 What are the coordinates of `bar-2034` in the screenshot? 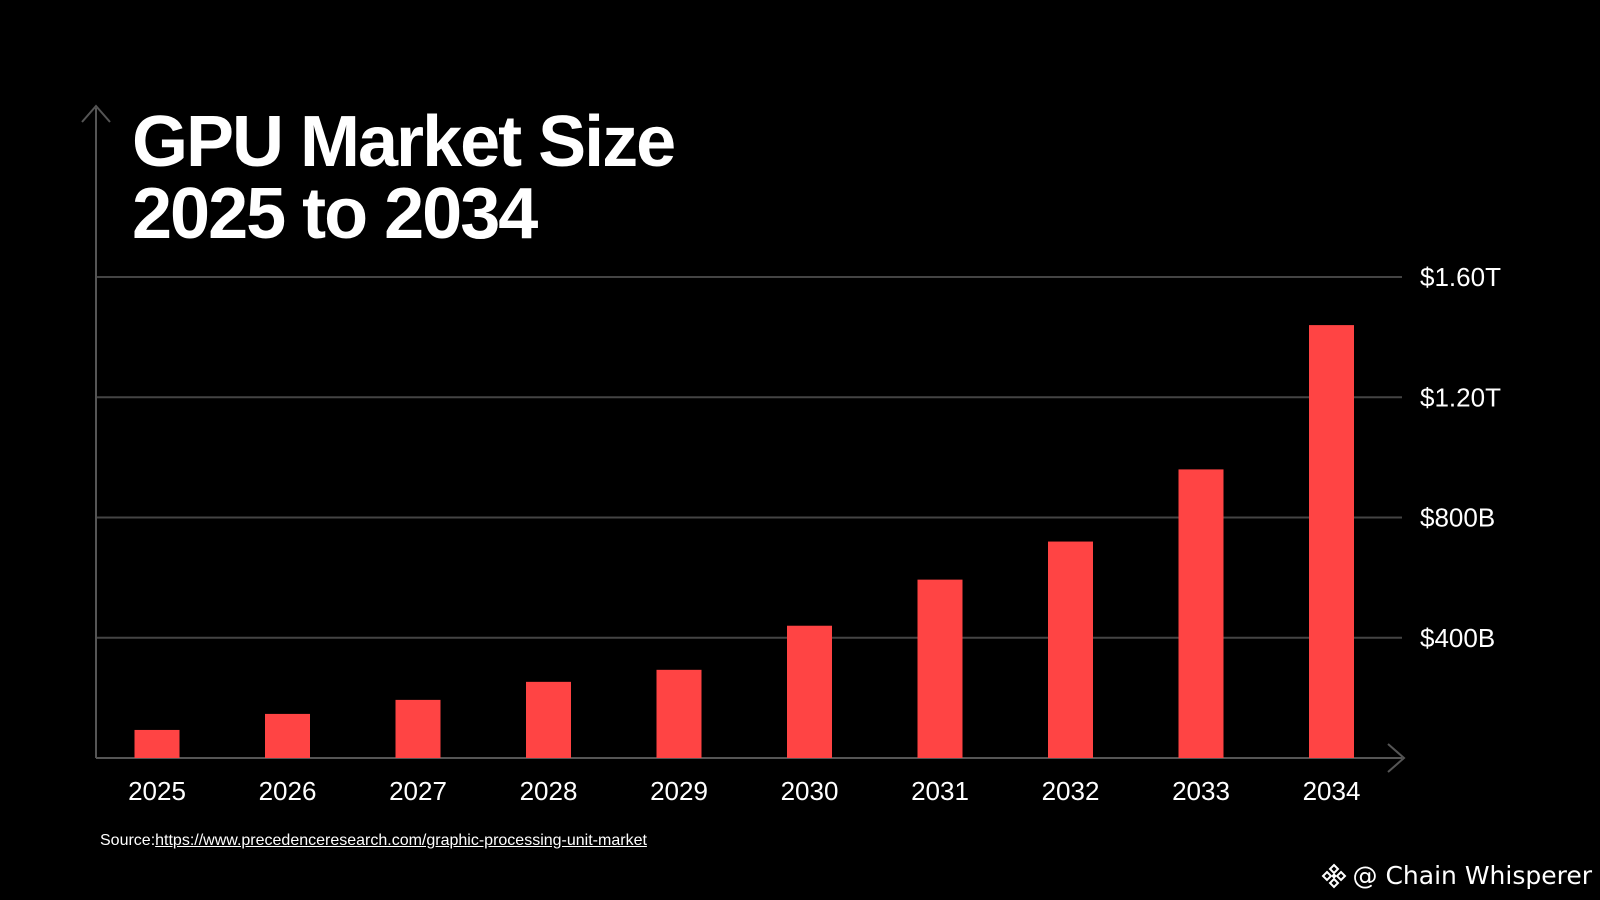 It's located at (1331, 541).